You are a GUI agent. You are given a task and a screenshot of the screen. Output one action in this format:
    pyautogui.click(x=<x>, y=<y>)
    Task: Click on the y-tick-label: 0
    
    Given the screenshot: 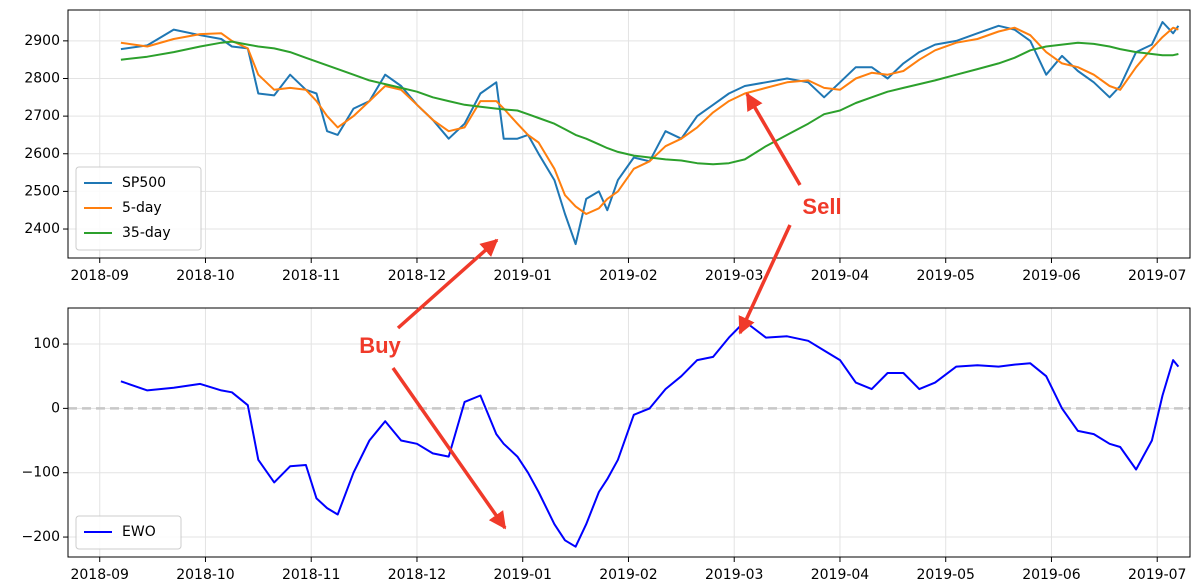 What is the action you would take?
    pyautogui.click(x=55, y=408)
    